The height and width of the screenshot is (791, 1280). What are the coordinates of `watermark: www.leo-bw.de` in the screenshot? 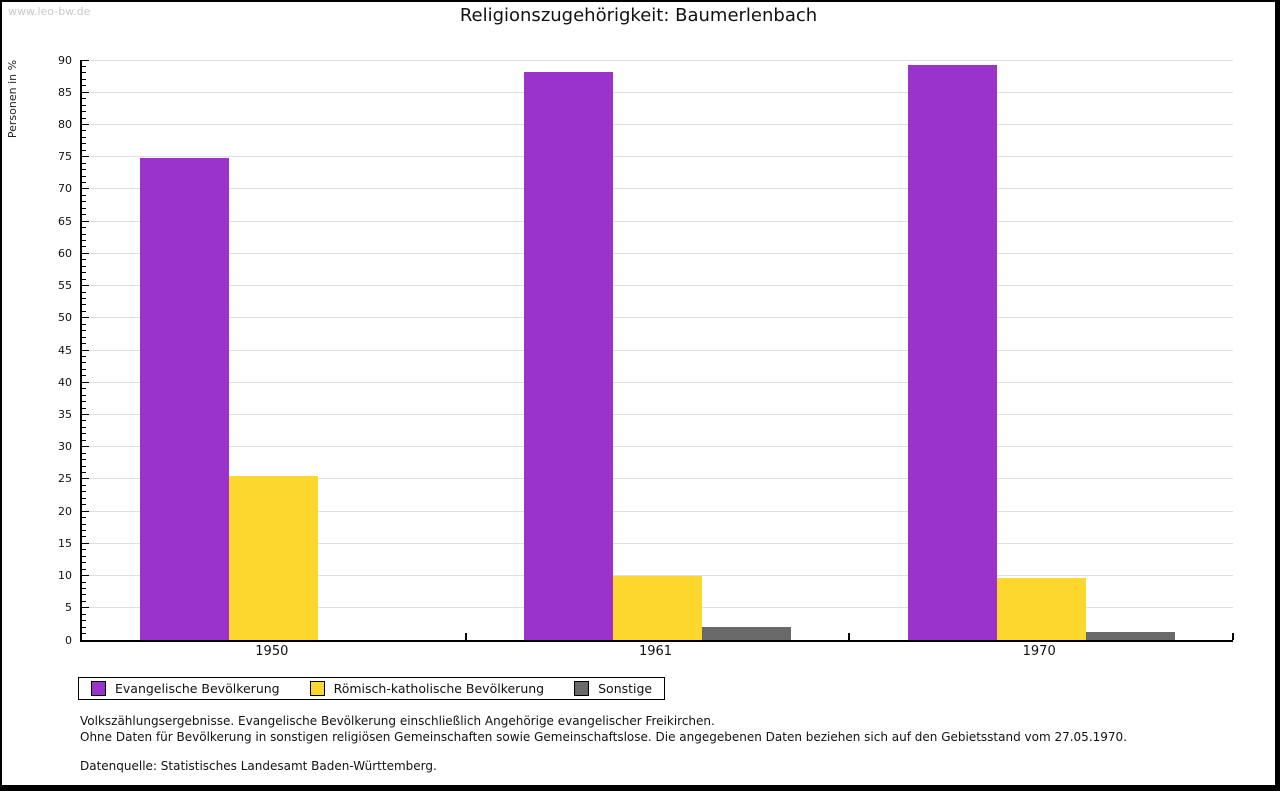 It's located at (49, 11).